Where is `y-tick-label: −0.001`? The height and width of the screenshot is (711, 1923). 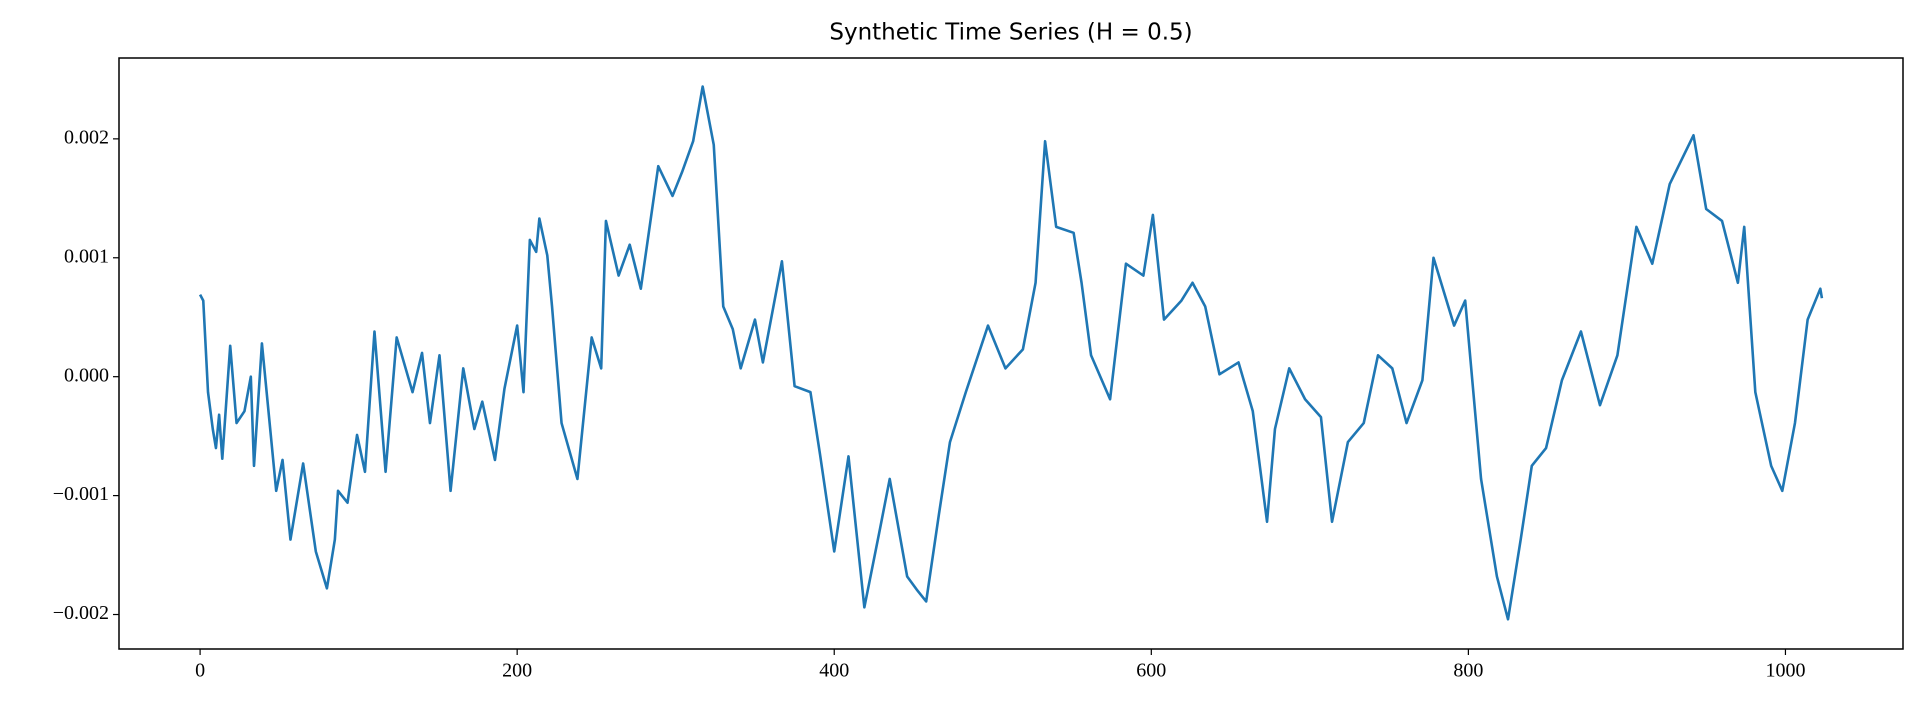
y-tick-label: −0.001 is located at coordinates (81, 494).